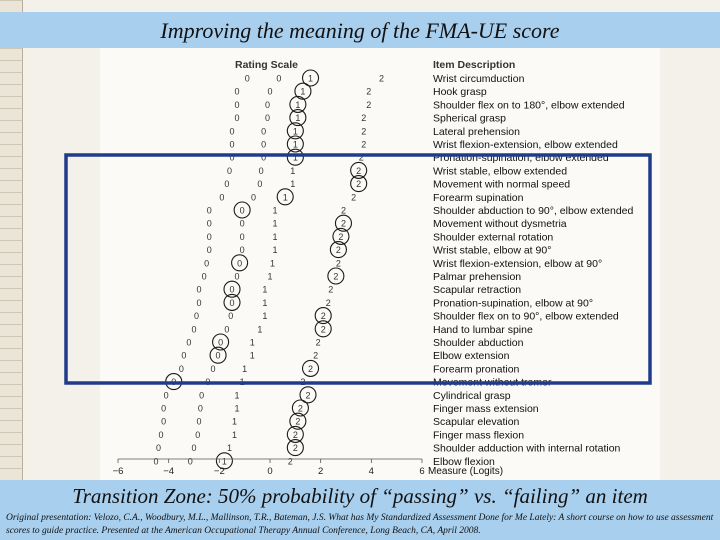  I want to click on item-row: Palmar prehension 0 0 1 2, so click(361, 276).